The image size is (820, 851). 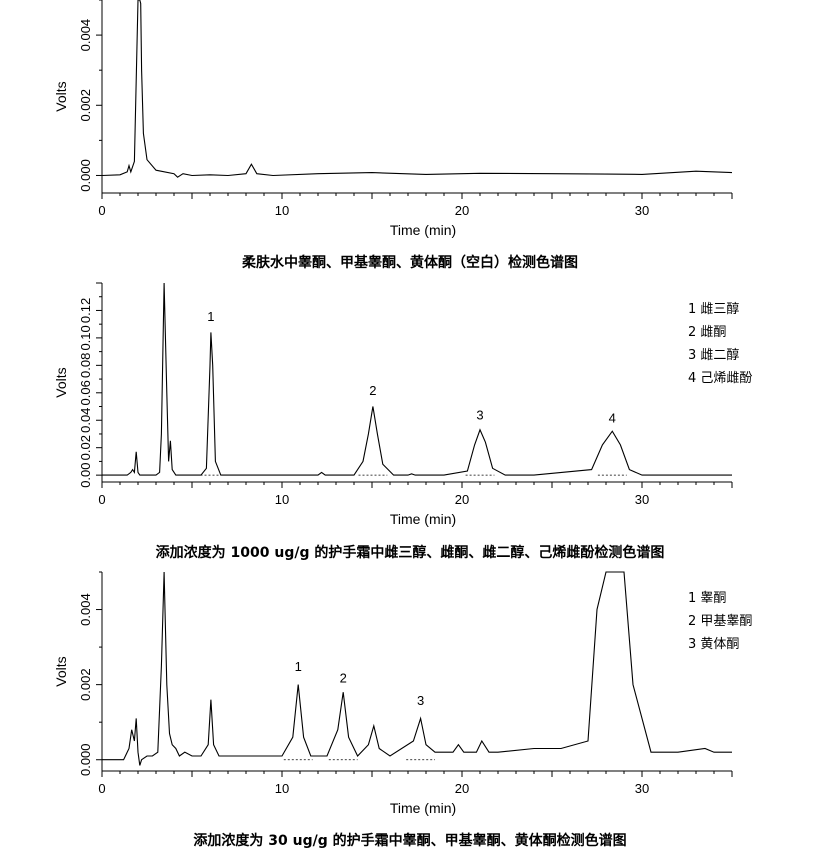 I want to click on legend-entry: 4 己烯雌酚, so click(x=720, y=378).